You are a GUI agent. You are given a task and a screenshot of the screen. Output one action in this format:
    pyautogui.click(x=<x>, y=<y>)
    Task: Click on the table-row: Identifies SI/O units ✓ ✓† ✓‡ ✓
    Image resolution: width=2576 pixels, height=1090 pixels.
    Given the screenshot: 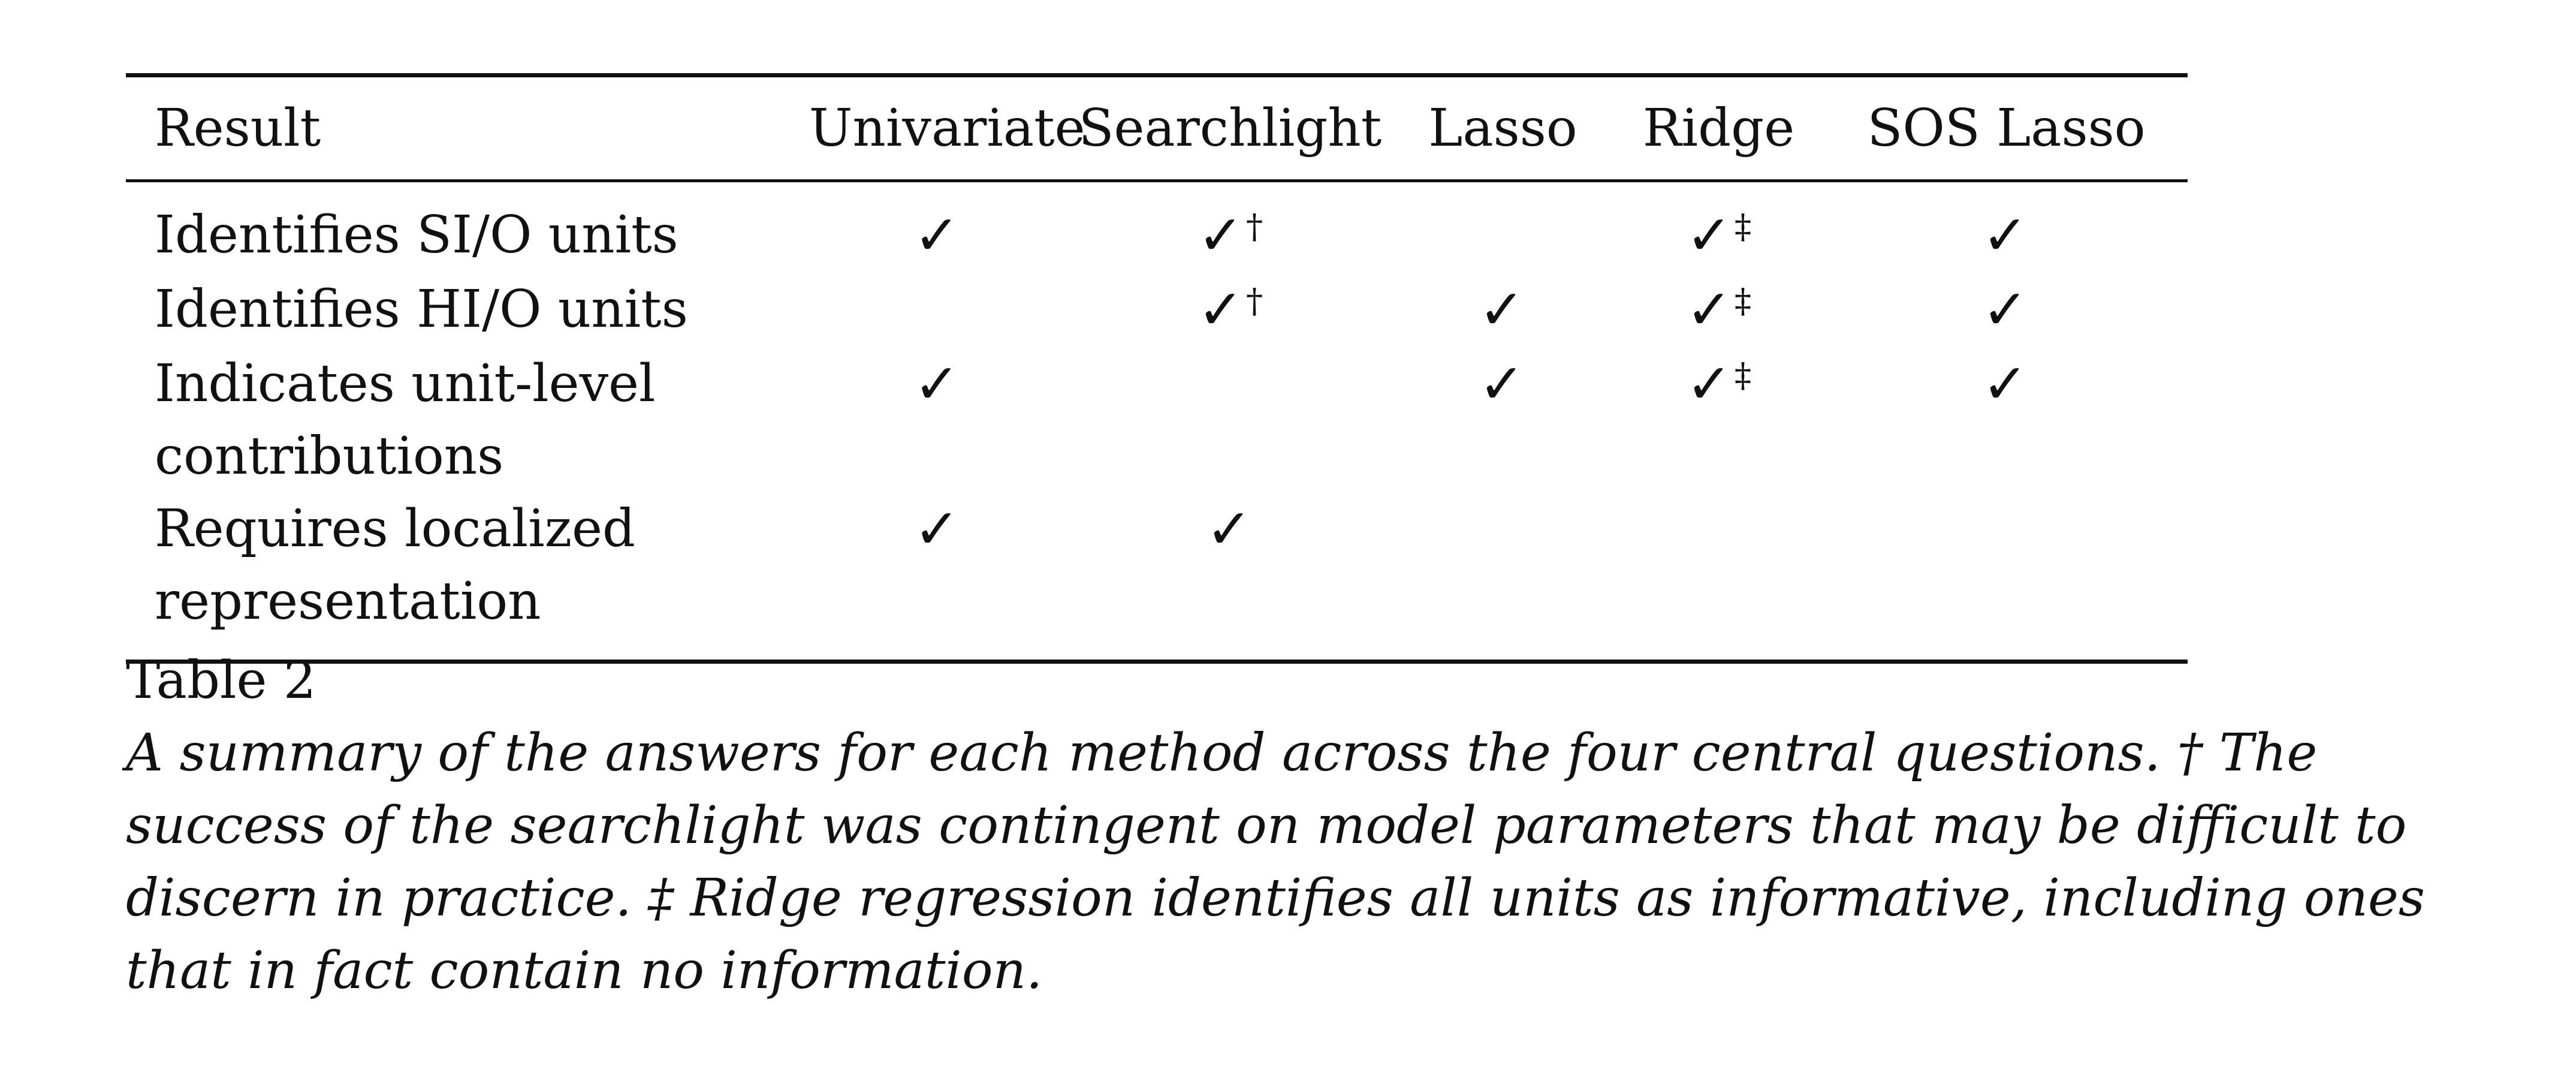 What is the action you would take?
    pyautogui.click(x=1157, y=227)
    